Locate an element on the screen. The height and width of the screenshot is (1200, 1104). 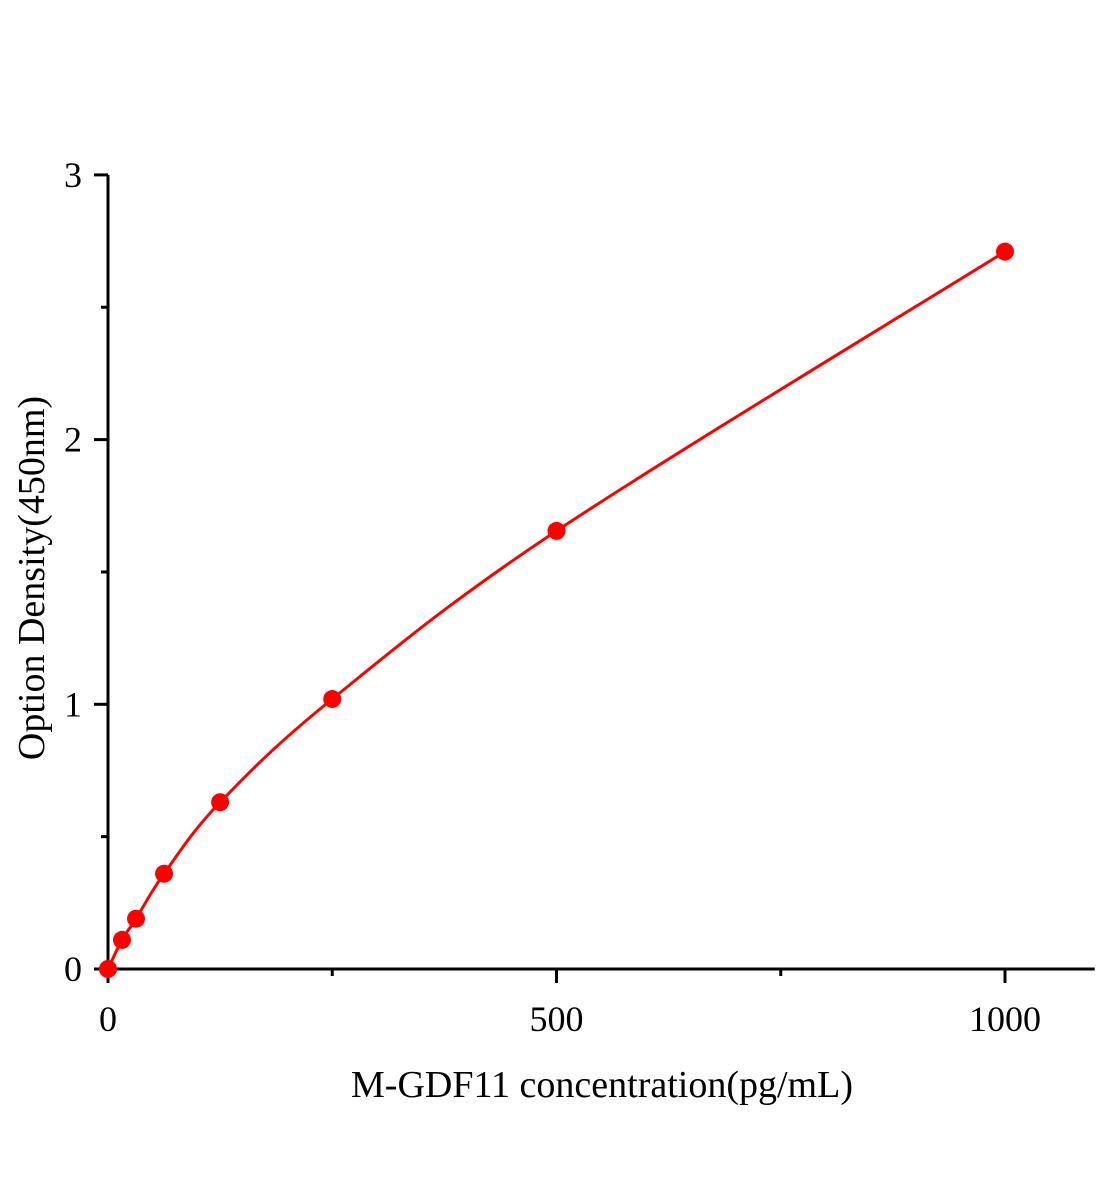
y-axis-title: Option Density(450nm) is located at coordinates (32, 578).